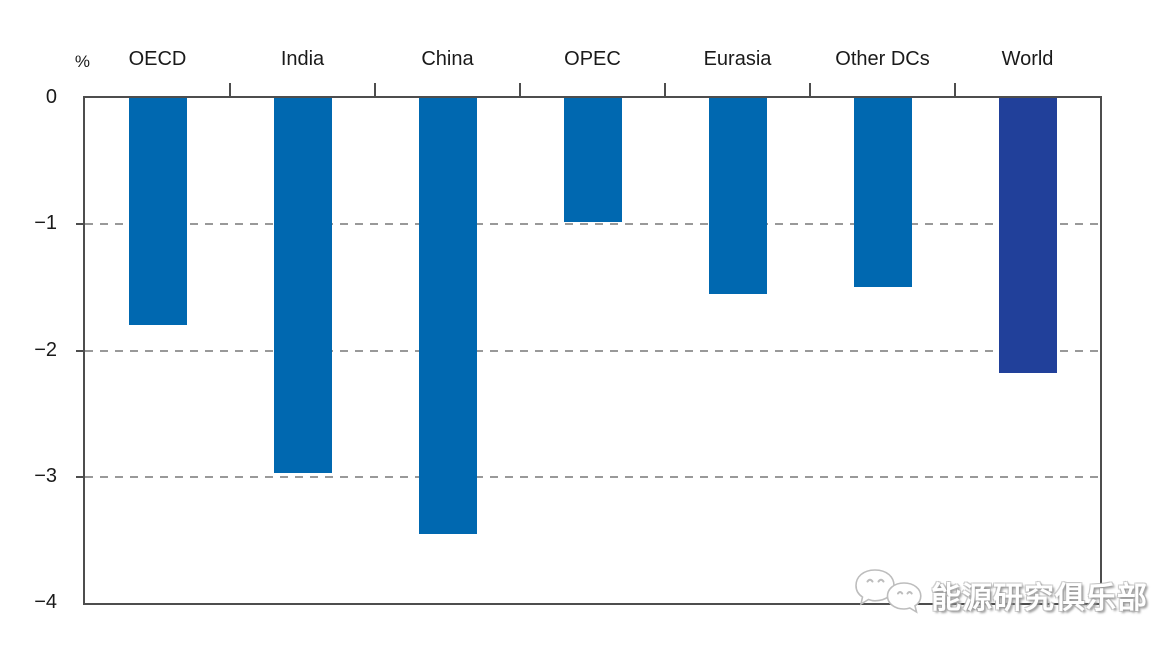 This screenshot has width=1159, height=649. I want to click on x-axis-label: Other DCs, so click(882, 59).